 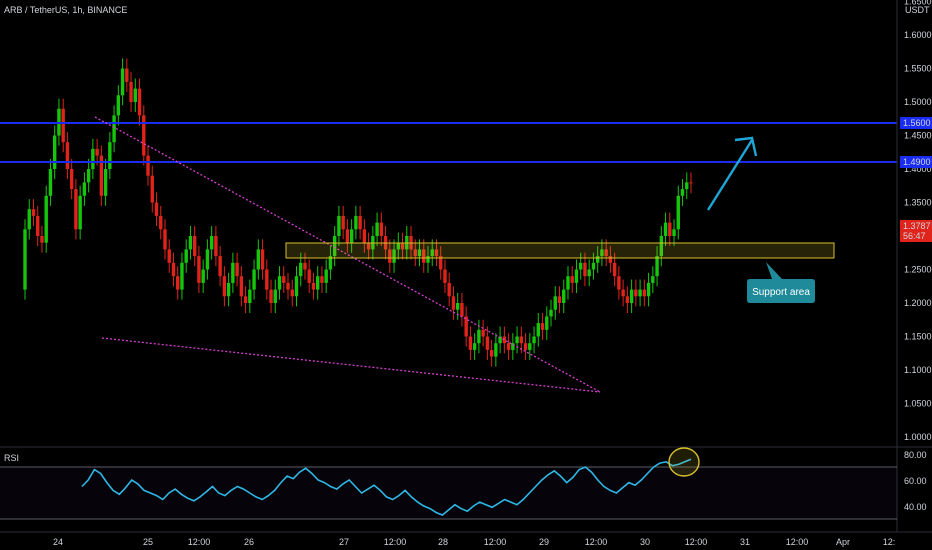 I want to click on rsi-tick-60: 60.00, so click(x=915, y=481).